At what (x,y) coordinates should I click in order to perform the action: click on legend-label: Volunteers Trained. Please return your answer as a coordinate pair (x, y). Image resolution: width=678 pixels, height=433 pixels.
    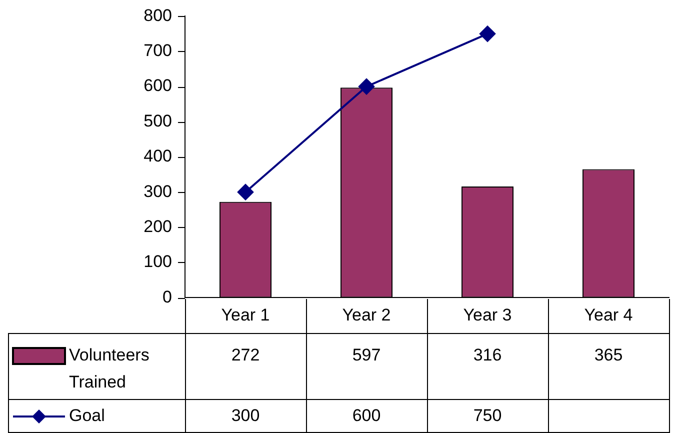
    Looking at the image, I should click on (109, 369).